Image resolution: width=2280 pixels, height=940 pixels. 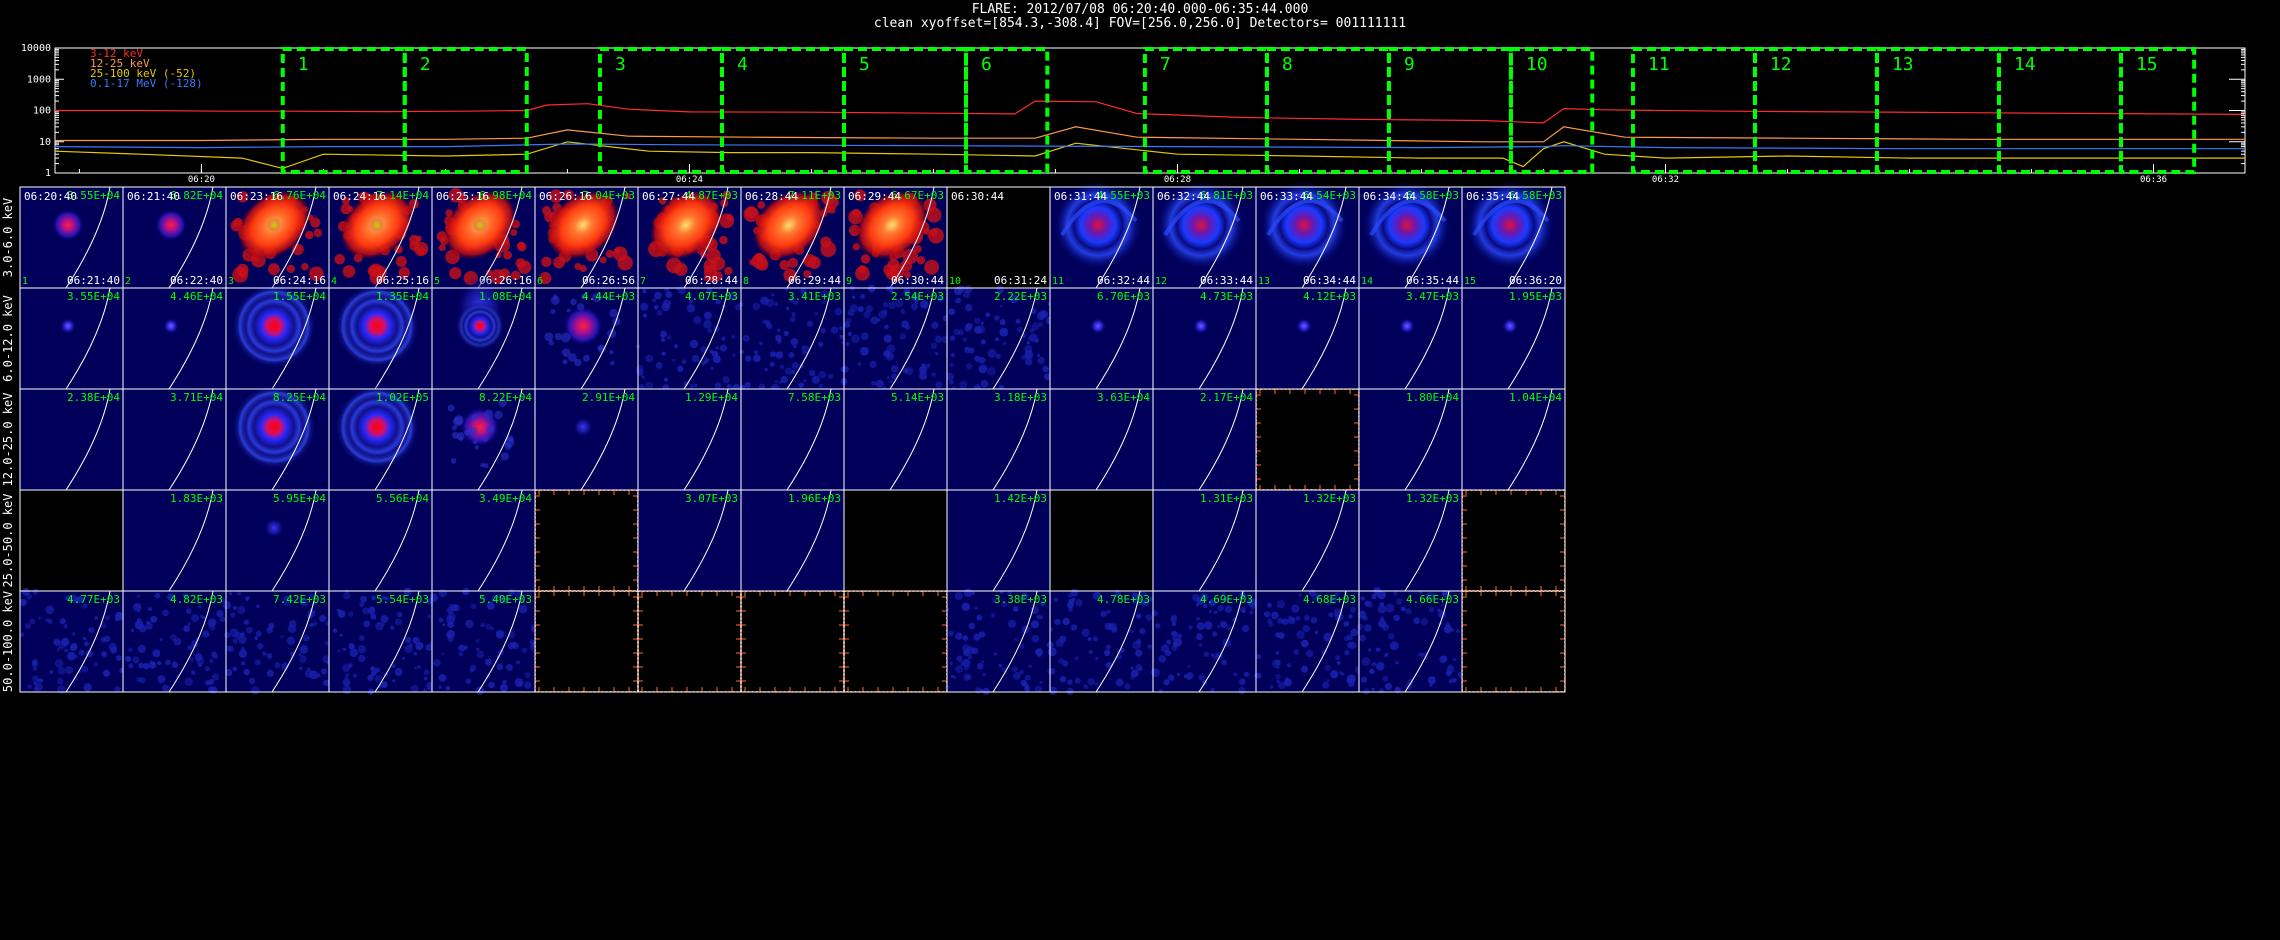 What do you see at coordinates (1020, 296) in the screenshot?
I see `tile-peak-value: 2.22E+03` at bounding box center [1020, 296].